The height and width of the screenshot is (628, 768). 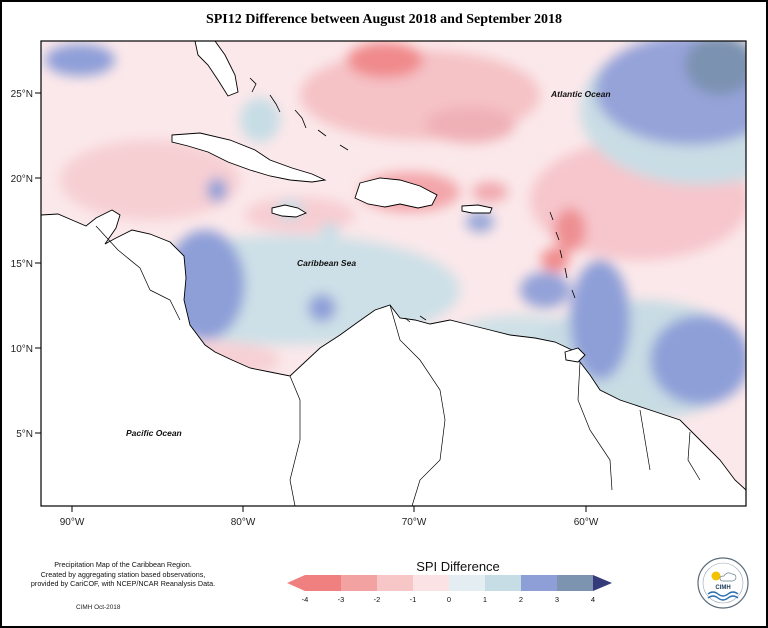 I want to click on y-tick-20n: 20°N, so click(x=22, y=179).